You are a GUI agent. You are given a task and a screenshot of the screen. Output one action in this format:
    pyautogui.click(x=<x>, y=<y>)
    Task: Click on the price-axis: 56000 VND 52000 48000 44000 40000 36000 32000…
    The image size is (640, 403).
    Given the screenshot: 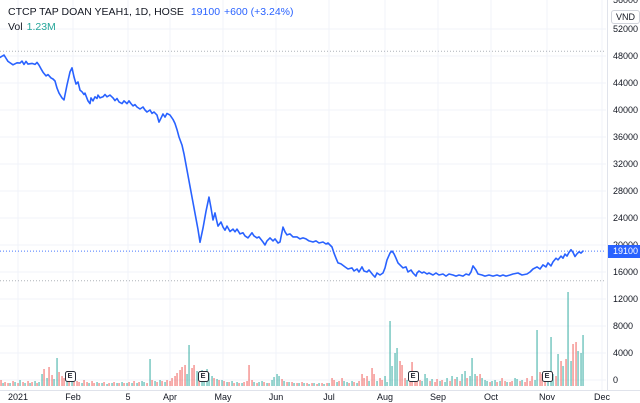 What is the action you would take?
    pyautogui.click(x=623, y=195)
    